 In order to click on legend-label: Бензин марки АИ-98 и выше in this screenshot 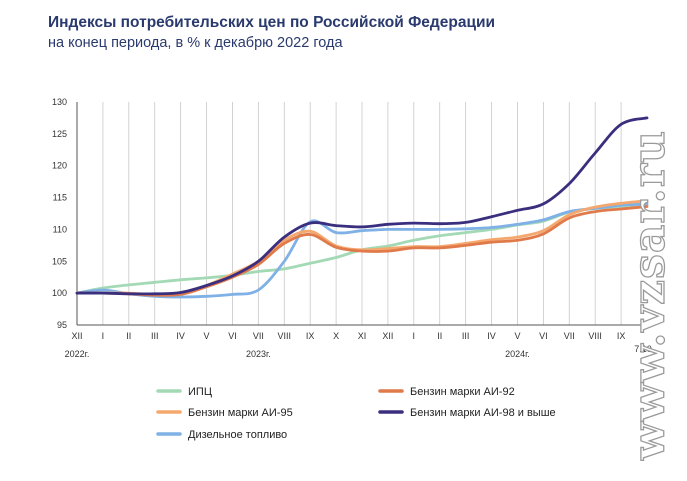, I will do `click(483, 413)`.